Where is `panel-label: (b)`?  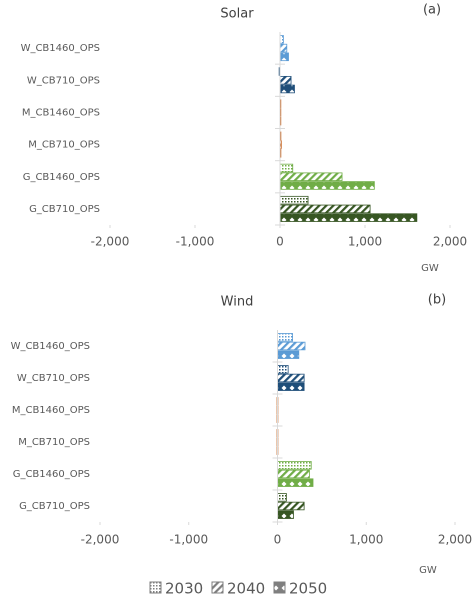 panel-label: (b) is located at coordinates (437, 300).